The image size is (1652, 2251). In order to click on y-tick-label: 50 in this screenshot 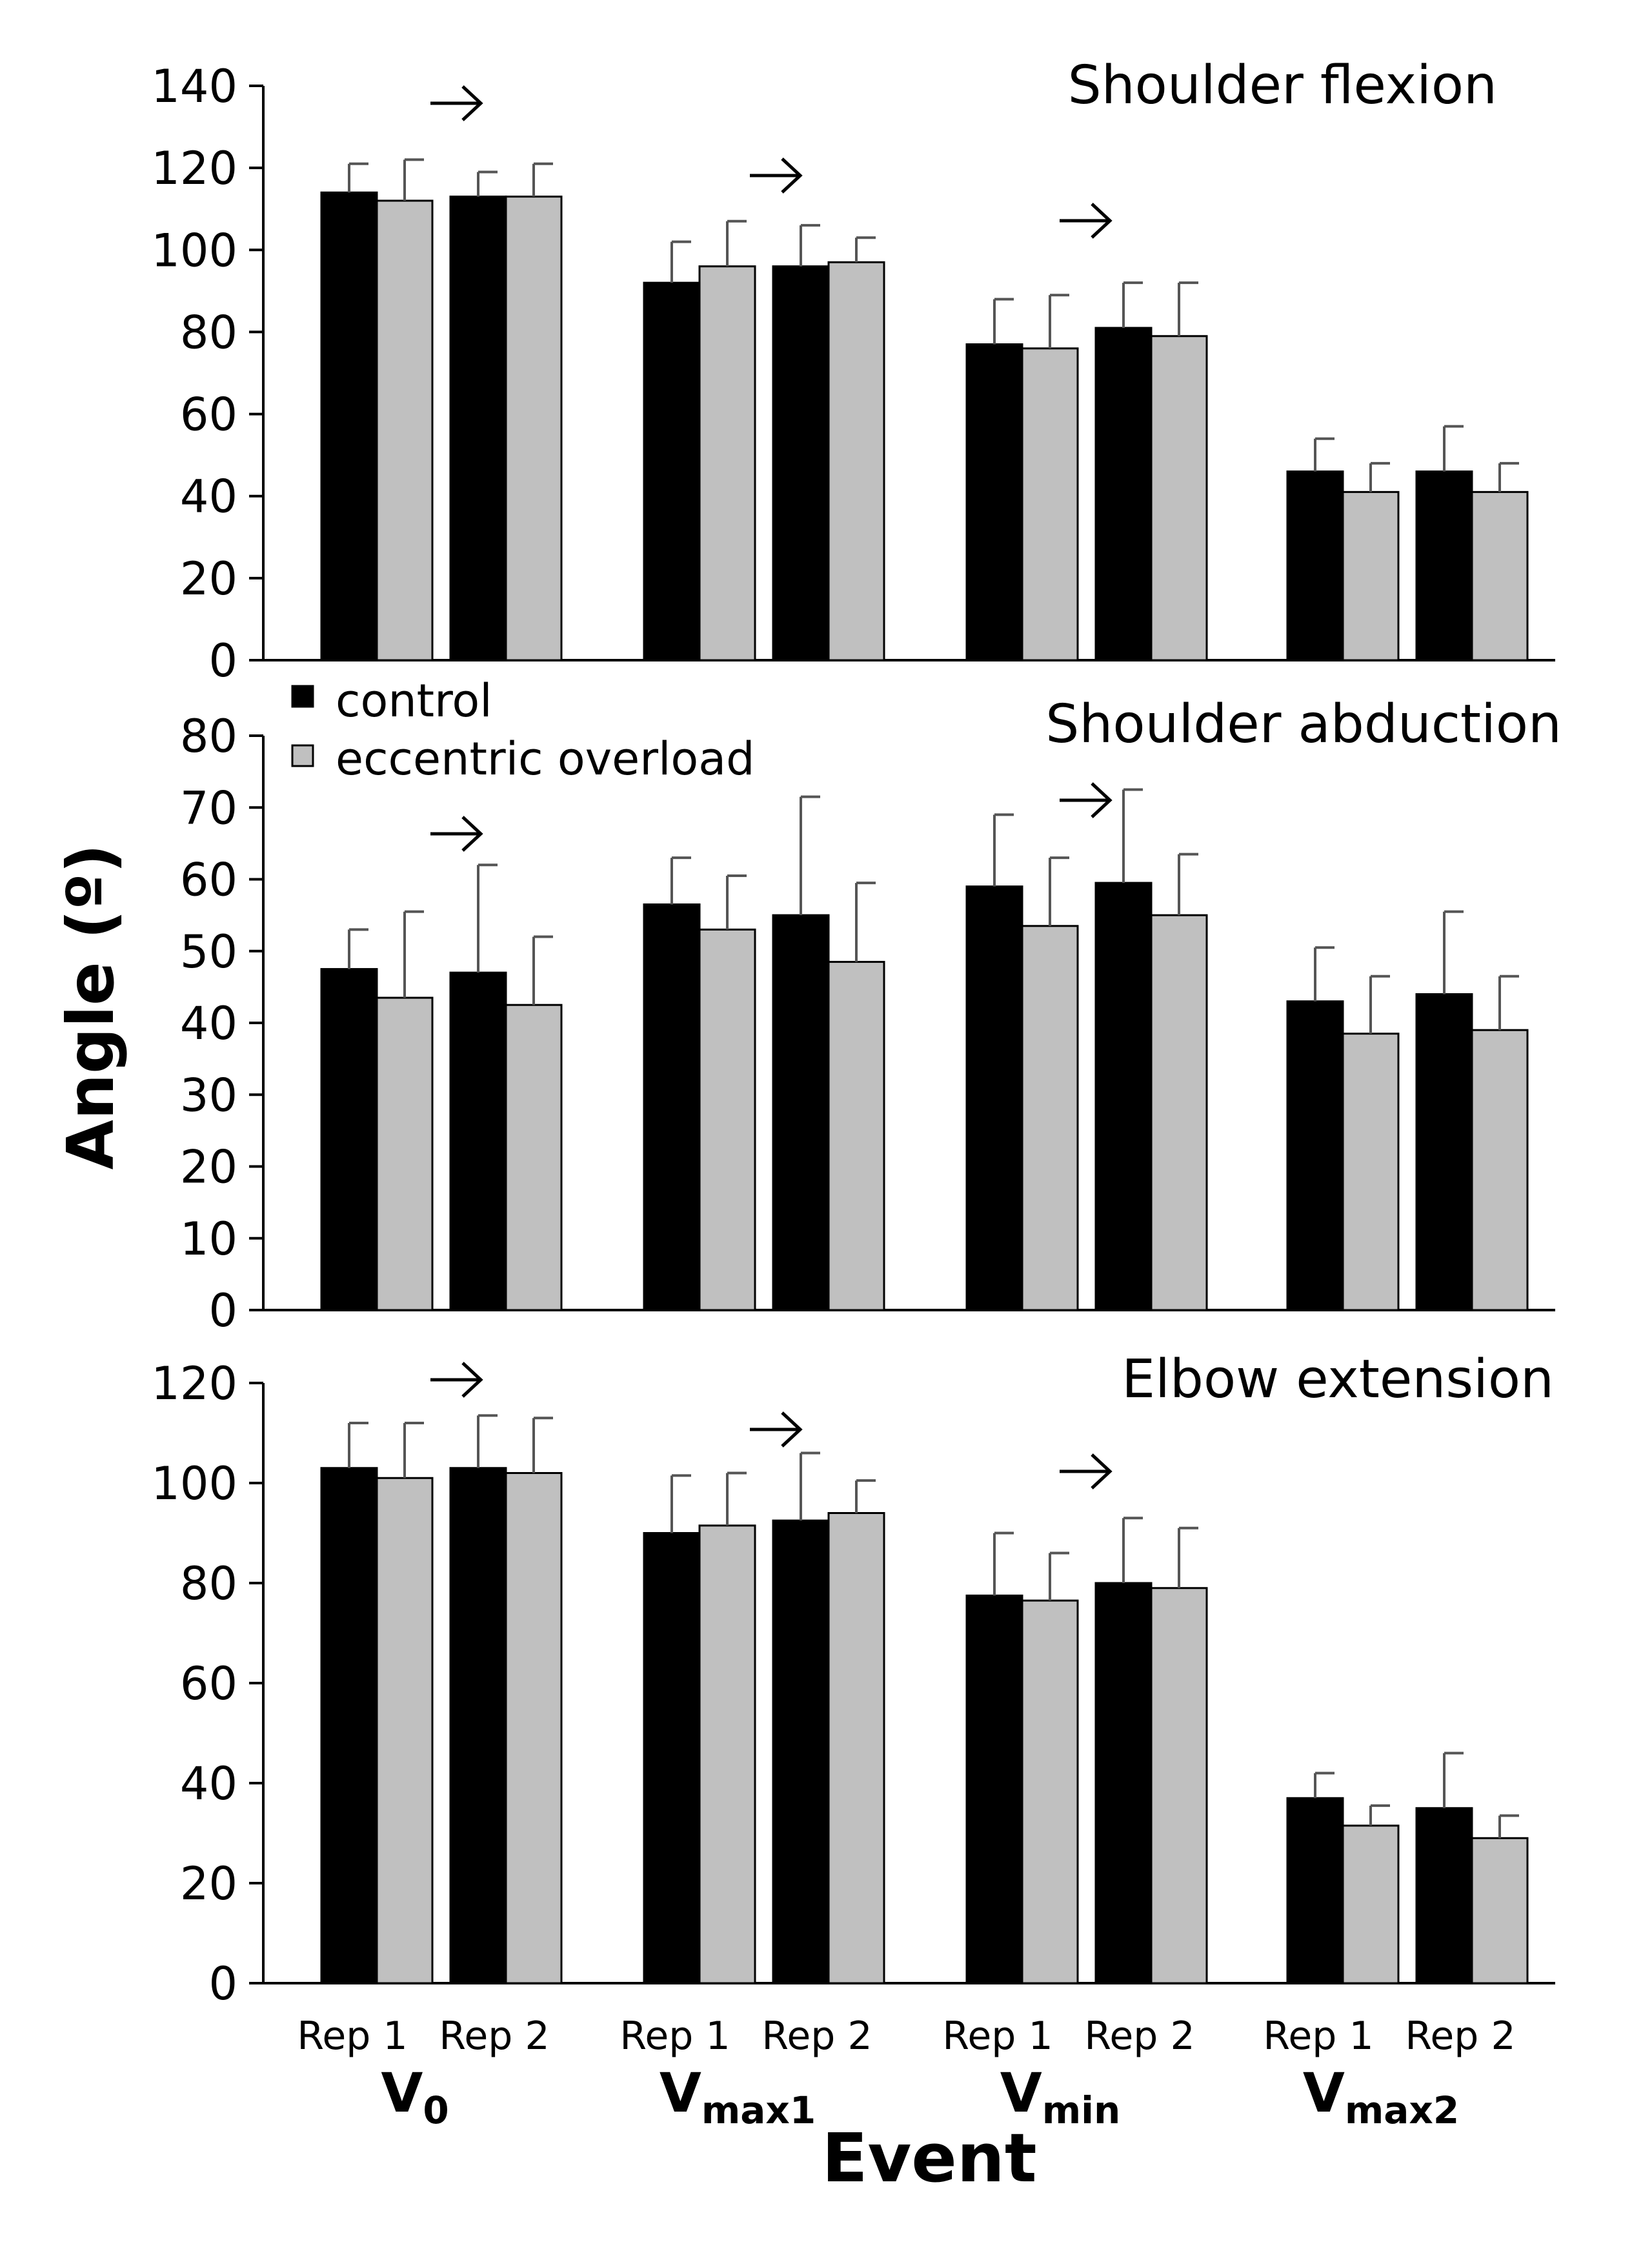, I will do `click(208, 951)`.